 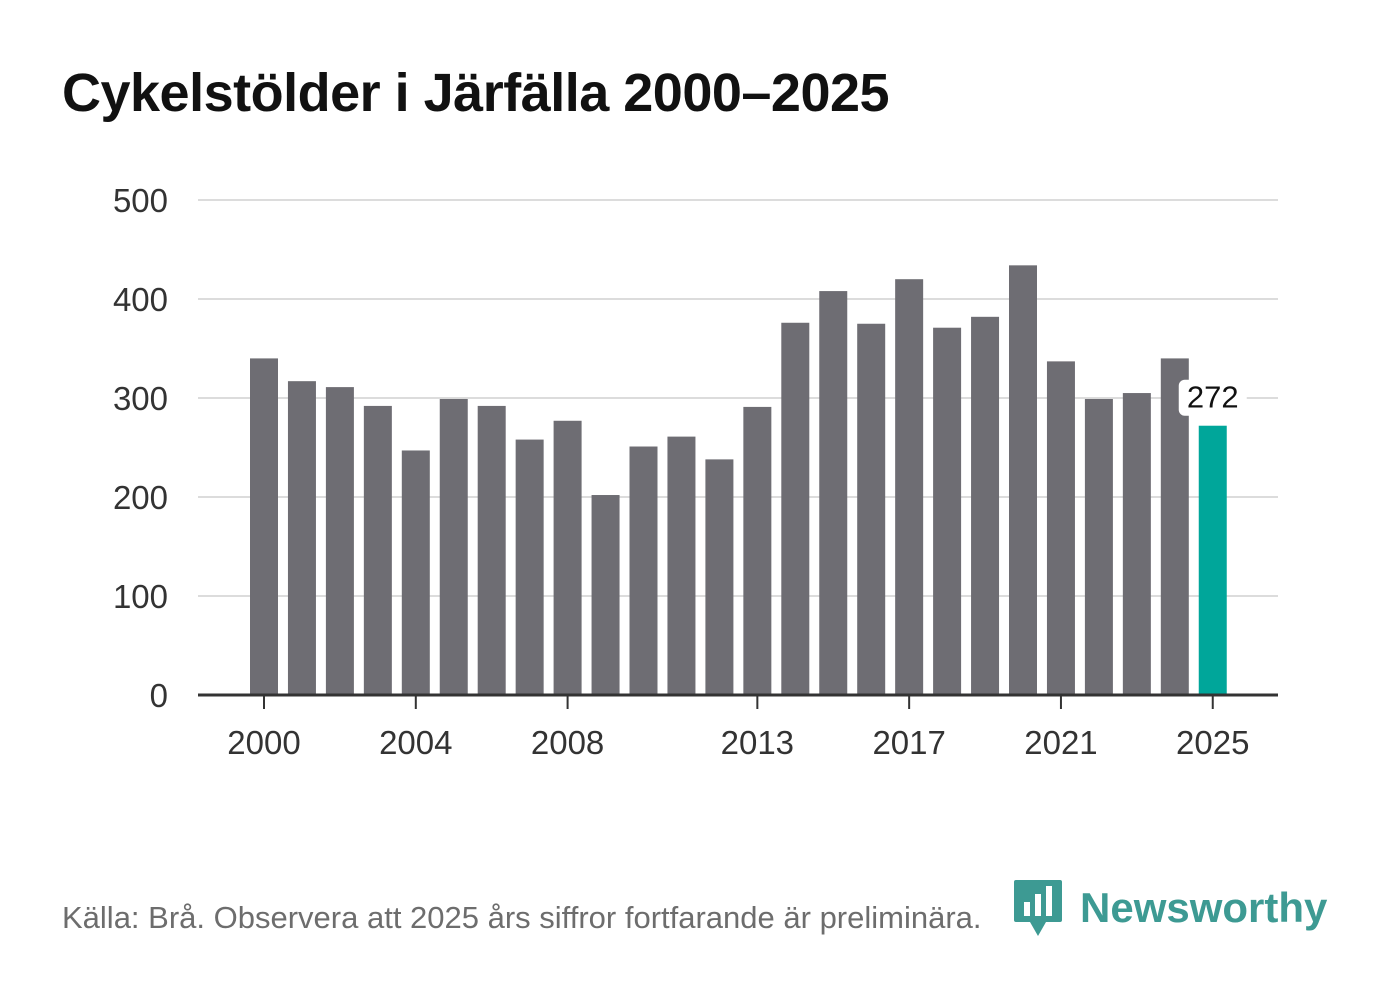 I want to click on bar-2010, so click(x=643, y=570).